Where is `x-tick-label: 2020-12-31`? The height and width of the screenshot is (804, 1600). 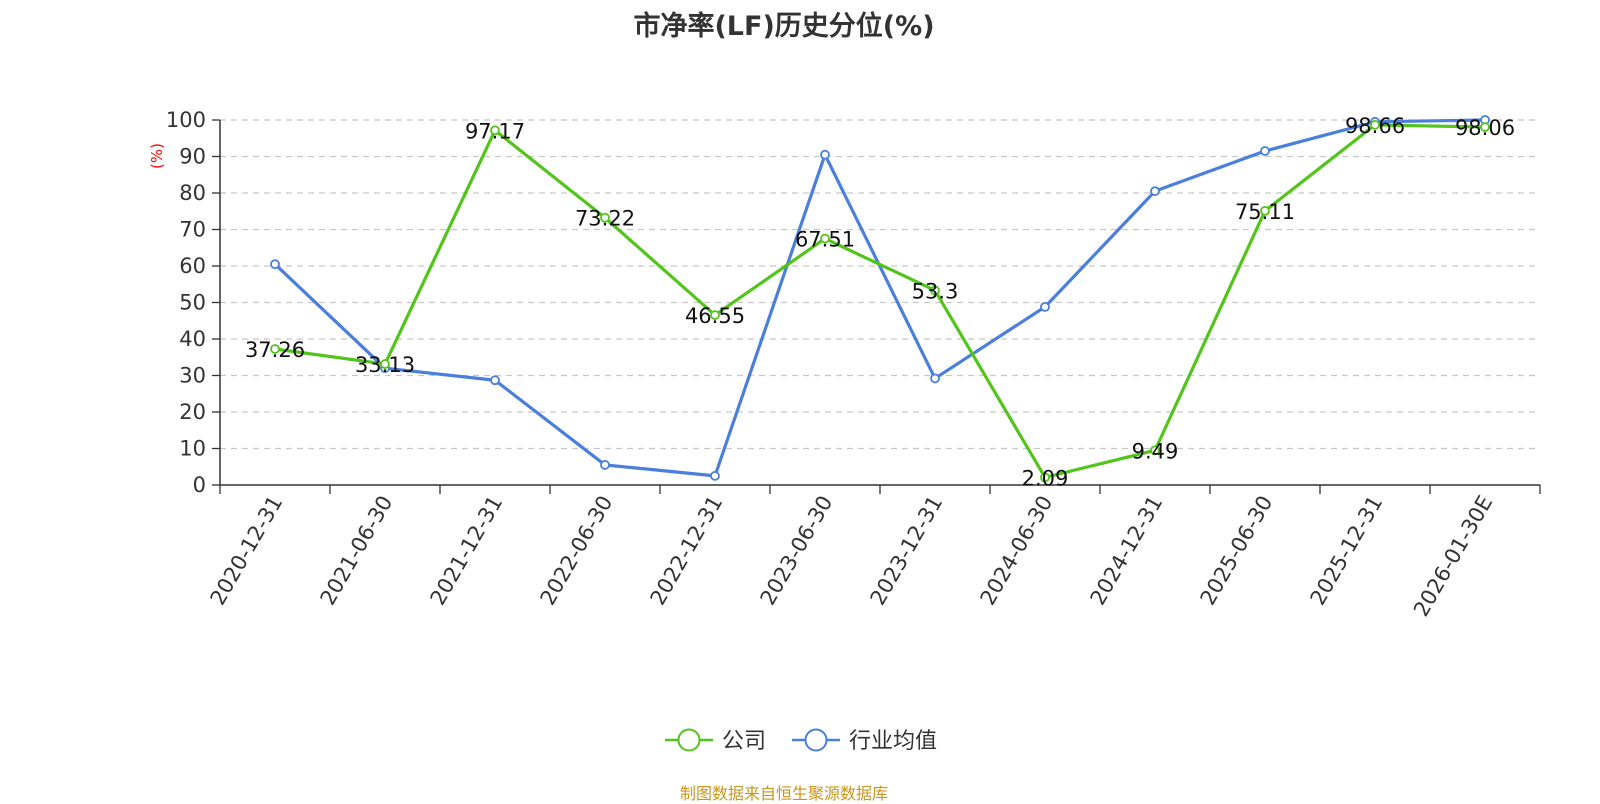
x-tick-label: 2020-12-31 is located at coordinates (247, 551).